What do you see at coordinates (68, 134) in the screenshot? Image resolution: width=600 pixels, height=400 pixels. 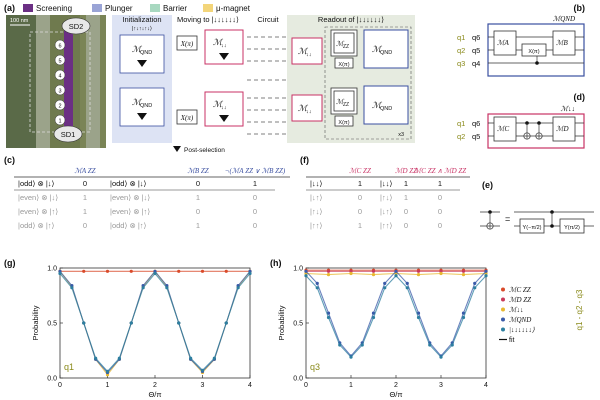 I see `sd1-ellipse` at bounding box center [68, 134].